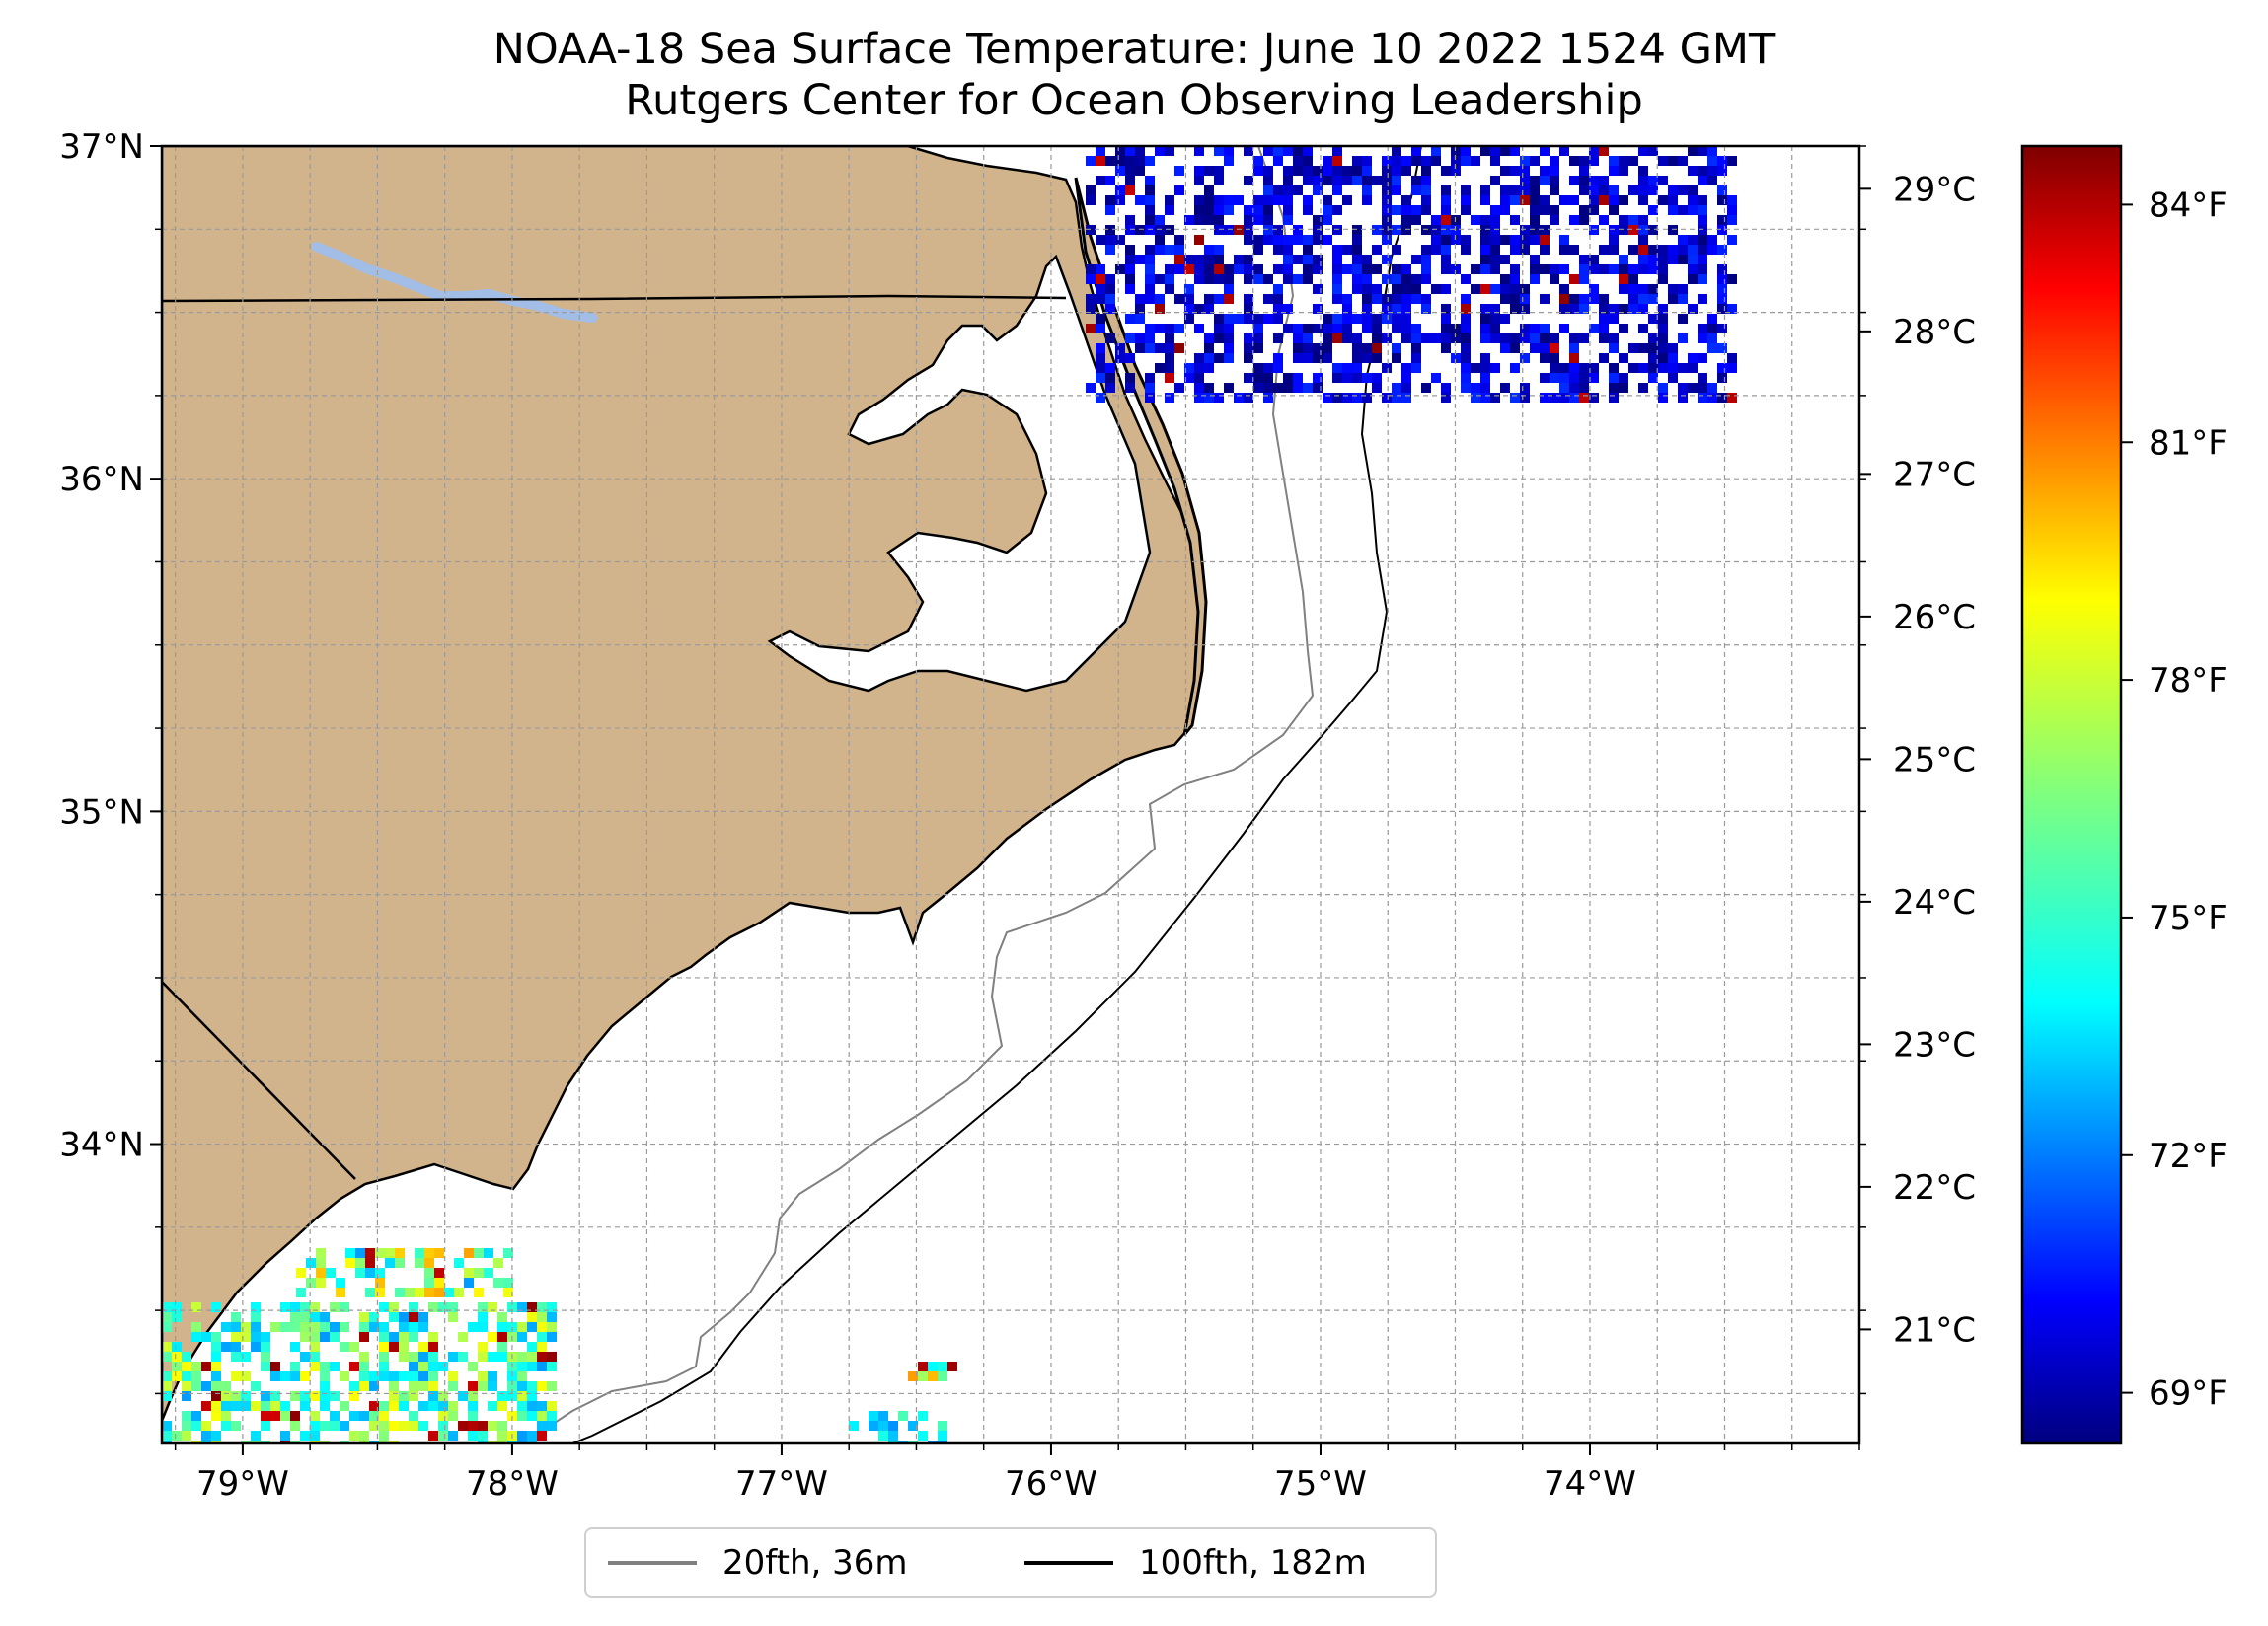 This screenshot has height=1626, width=2268. What do you see at coordinates (512, 1484) in the screenshot?
I see `lon-tick-label: 78°W` at bounding box center [512, 1484].